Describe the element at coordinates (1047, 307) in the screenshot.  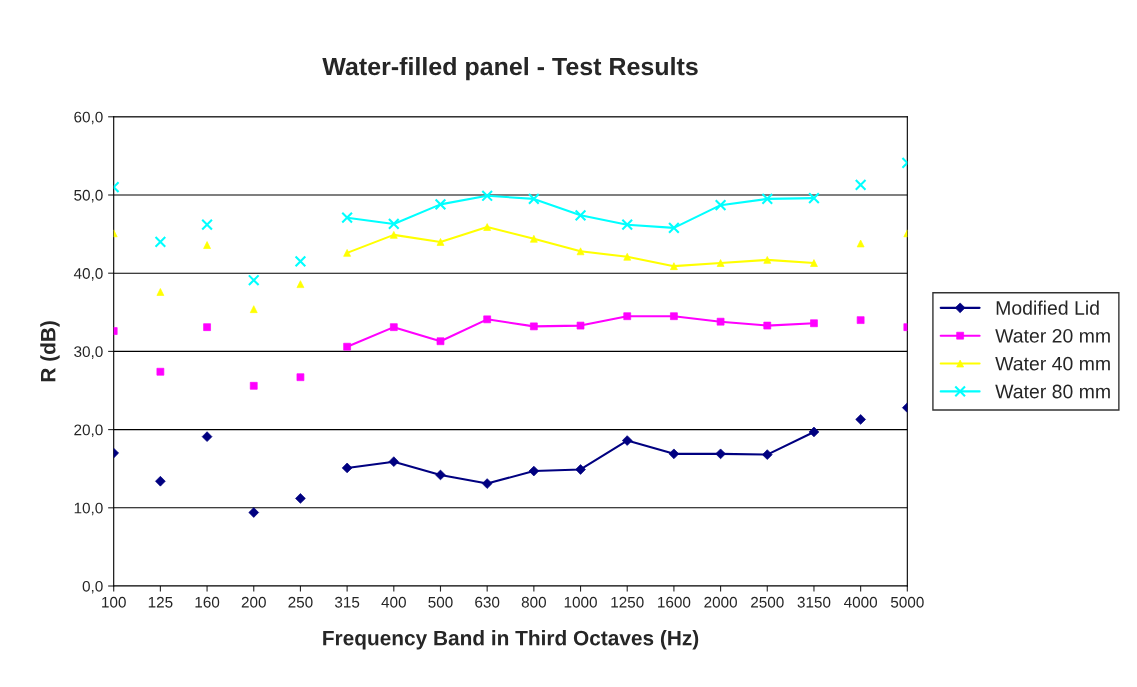
I see `legend-label: Modified Lid` at that location.